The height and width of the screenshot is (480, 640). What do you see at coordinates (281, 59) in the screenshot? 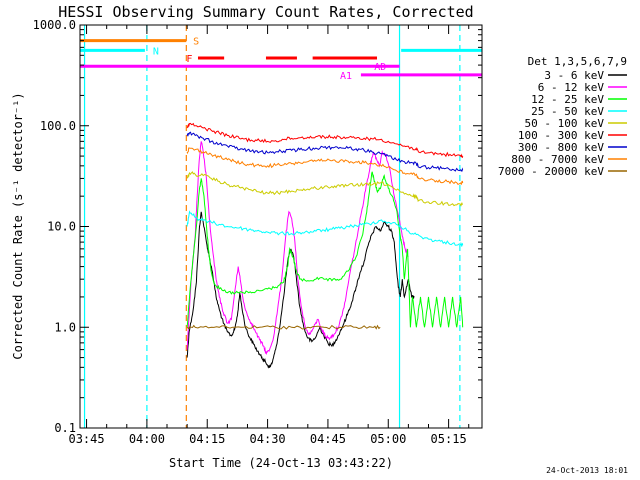
I see `flag-bars: S N F AD A1` at bounding box center [281, 59].